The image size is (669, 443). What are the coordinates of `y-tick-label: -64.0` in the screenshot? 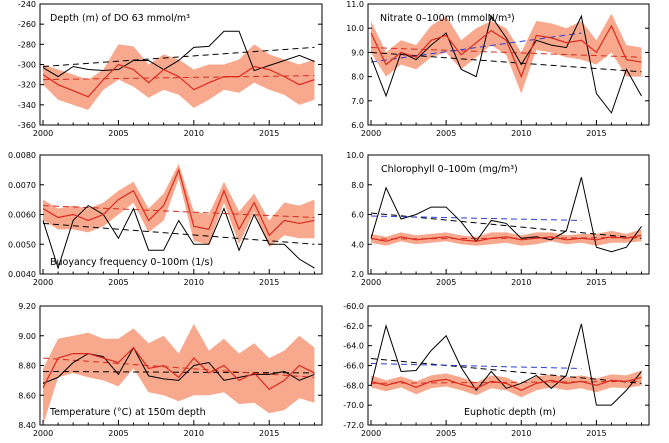 It's located at (353, 346).